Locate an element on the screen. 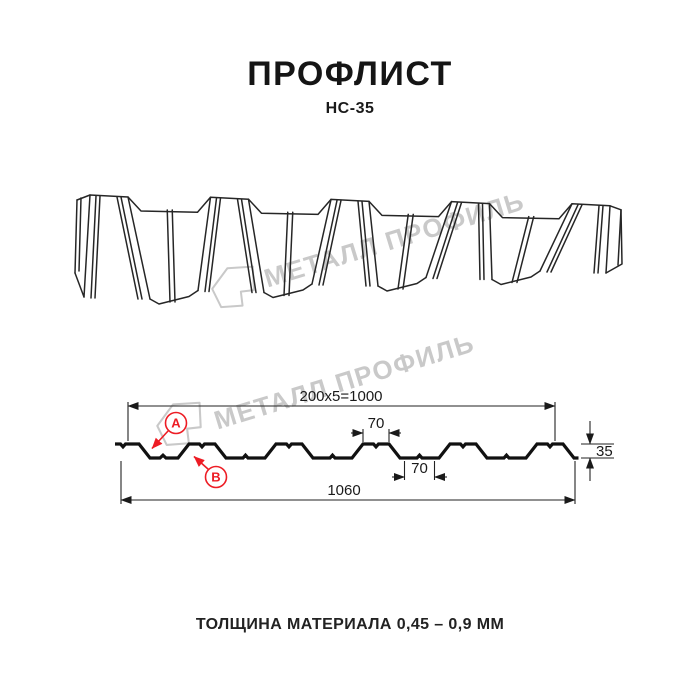  callout-a-label: A is located at coordinates (176, 423).